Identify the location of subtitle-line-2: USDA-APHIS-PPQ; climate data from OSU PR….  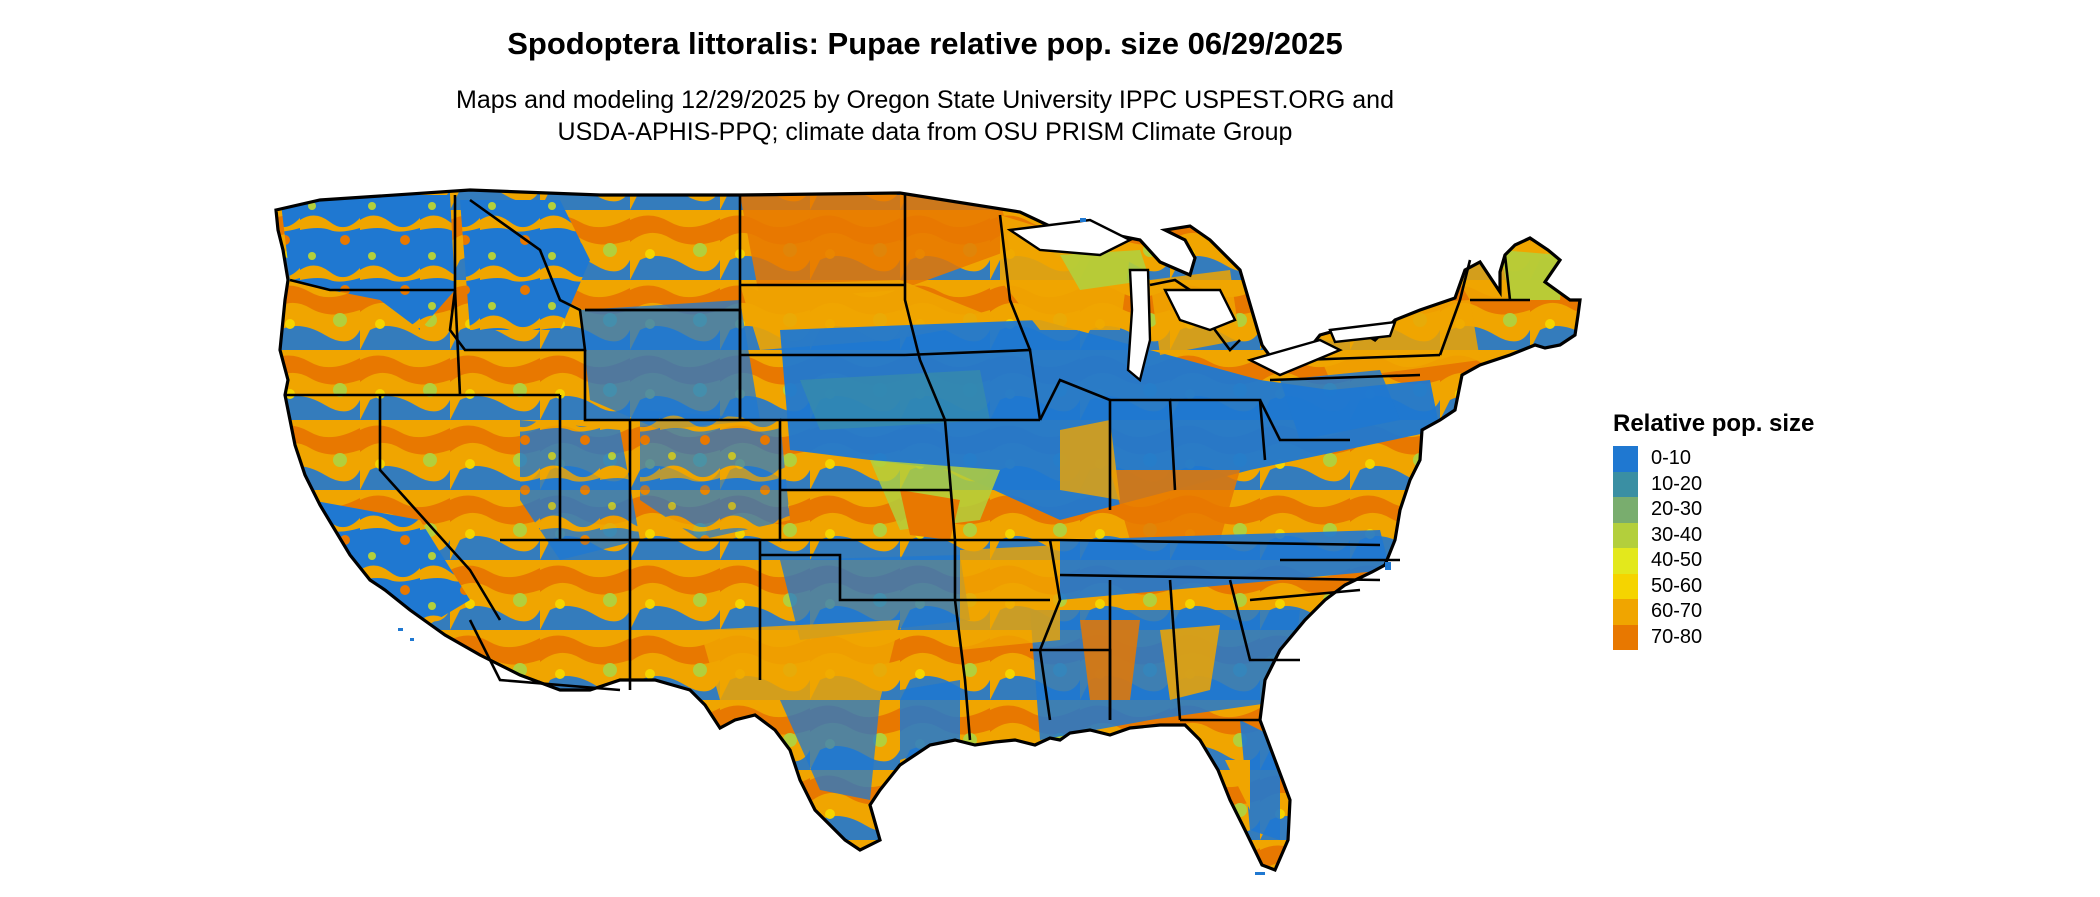
(925, 132).